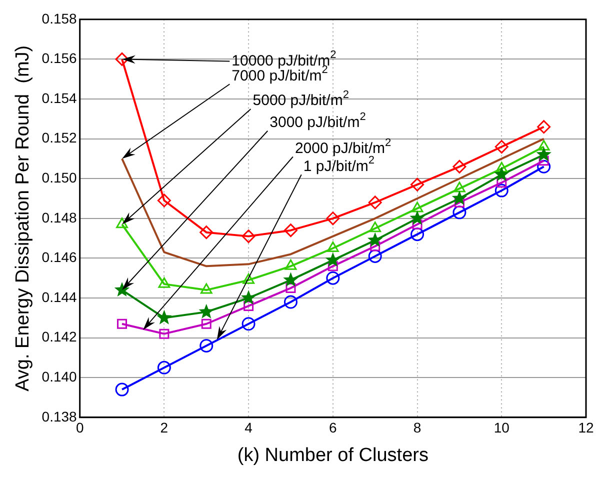 Image resolution: width=606 pixels, height=479 pixels. Describe the element at coordinates (164, 428) in the screenshot. I see `x-tick-label: 2` at that location.